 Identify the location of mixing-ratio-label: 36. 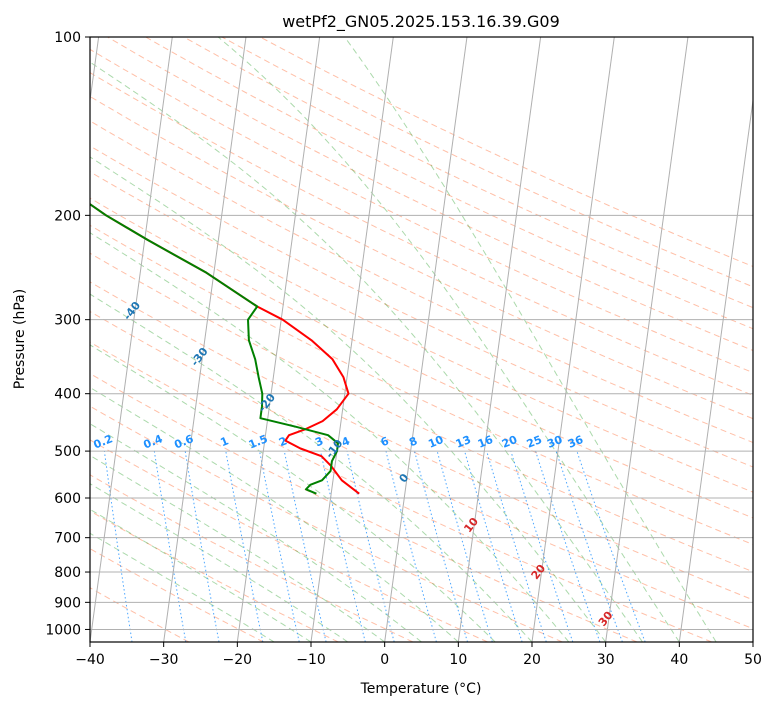
(575, 442).